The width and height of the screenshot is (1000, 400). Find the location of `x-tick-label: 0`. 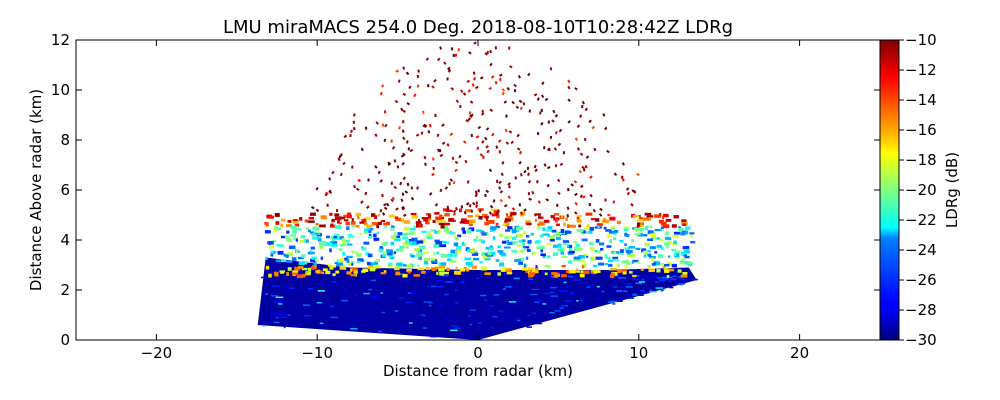

x-tick-label: 0 is located at coordinates (478, 353).